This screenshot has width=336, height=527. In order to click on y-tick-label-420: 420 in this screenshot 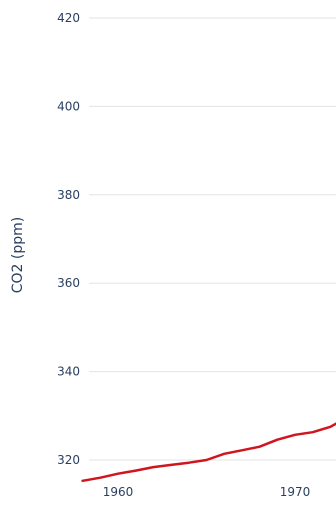, I will do `click(68, 18)`.